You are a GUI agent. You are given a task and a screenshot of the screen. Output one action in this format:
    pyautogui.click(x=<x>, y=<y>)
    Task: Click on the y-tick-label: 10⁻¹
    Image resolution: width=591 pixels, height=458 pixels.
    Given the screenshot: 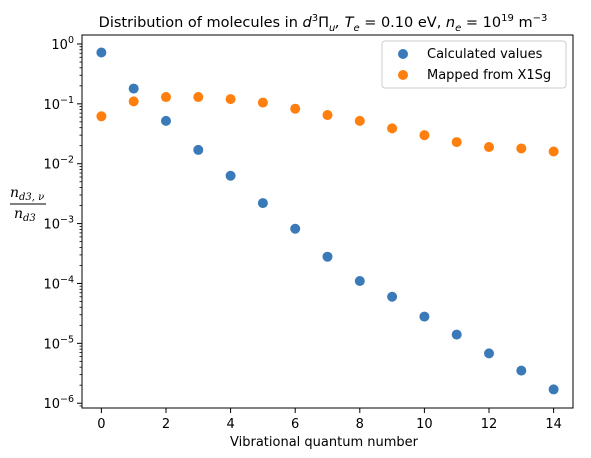 What is the action you would take?
    pyautogui.click(x=58, y=104)
    